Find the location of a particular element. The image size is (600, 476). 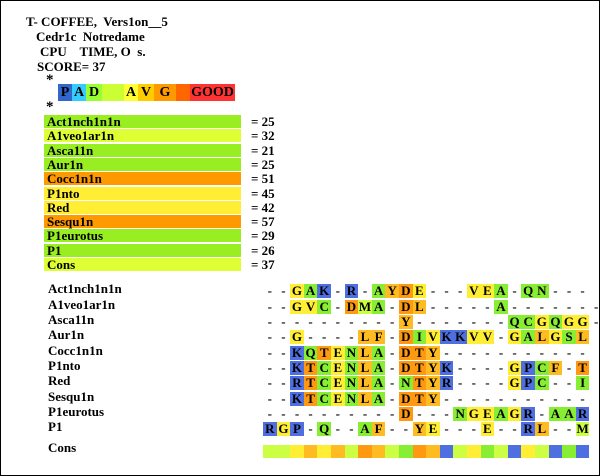

residue: V is located at coordinates (433, 337).